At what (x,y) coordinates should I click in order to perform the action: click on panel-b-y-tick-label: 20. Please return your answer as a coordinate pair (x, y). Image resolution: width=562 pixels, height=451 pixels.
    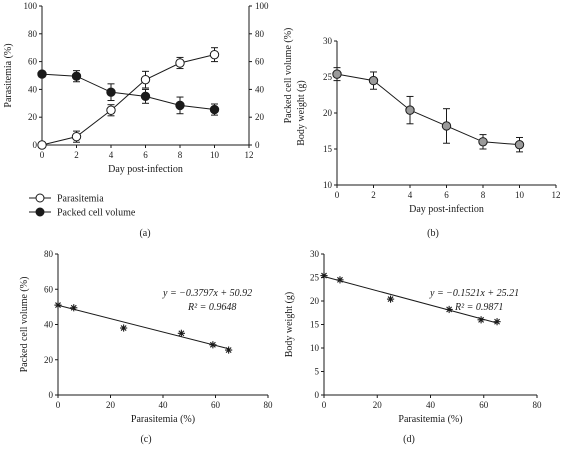
    Looking at the image, I should click on (328, 113).